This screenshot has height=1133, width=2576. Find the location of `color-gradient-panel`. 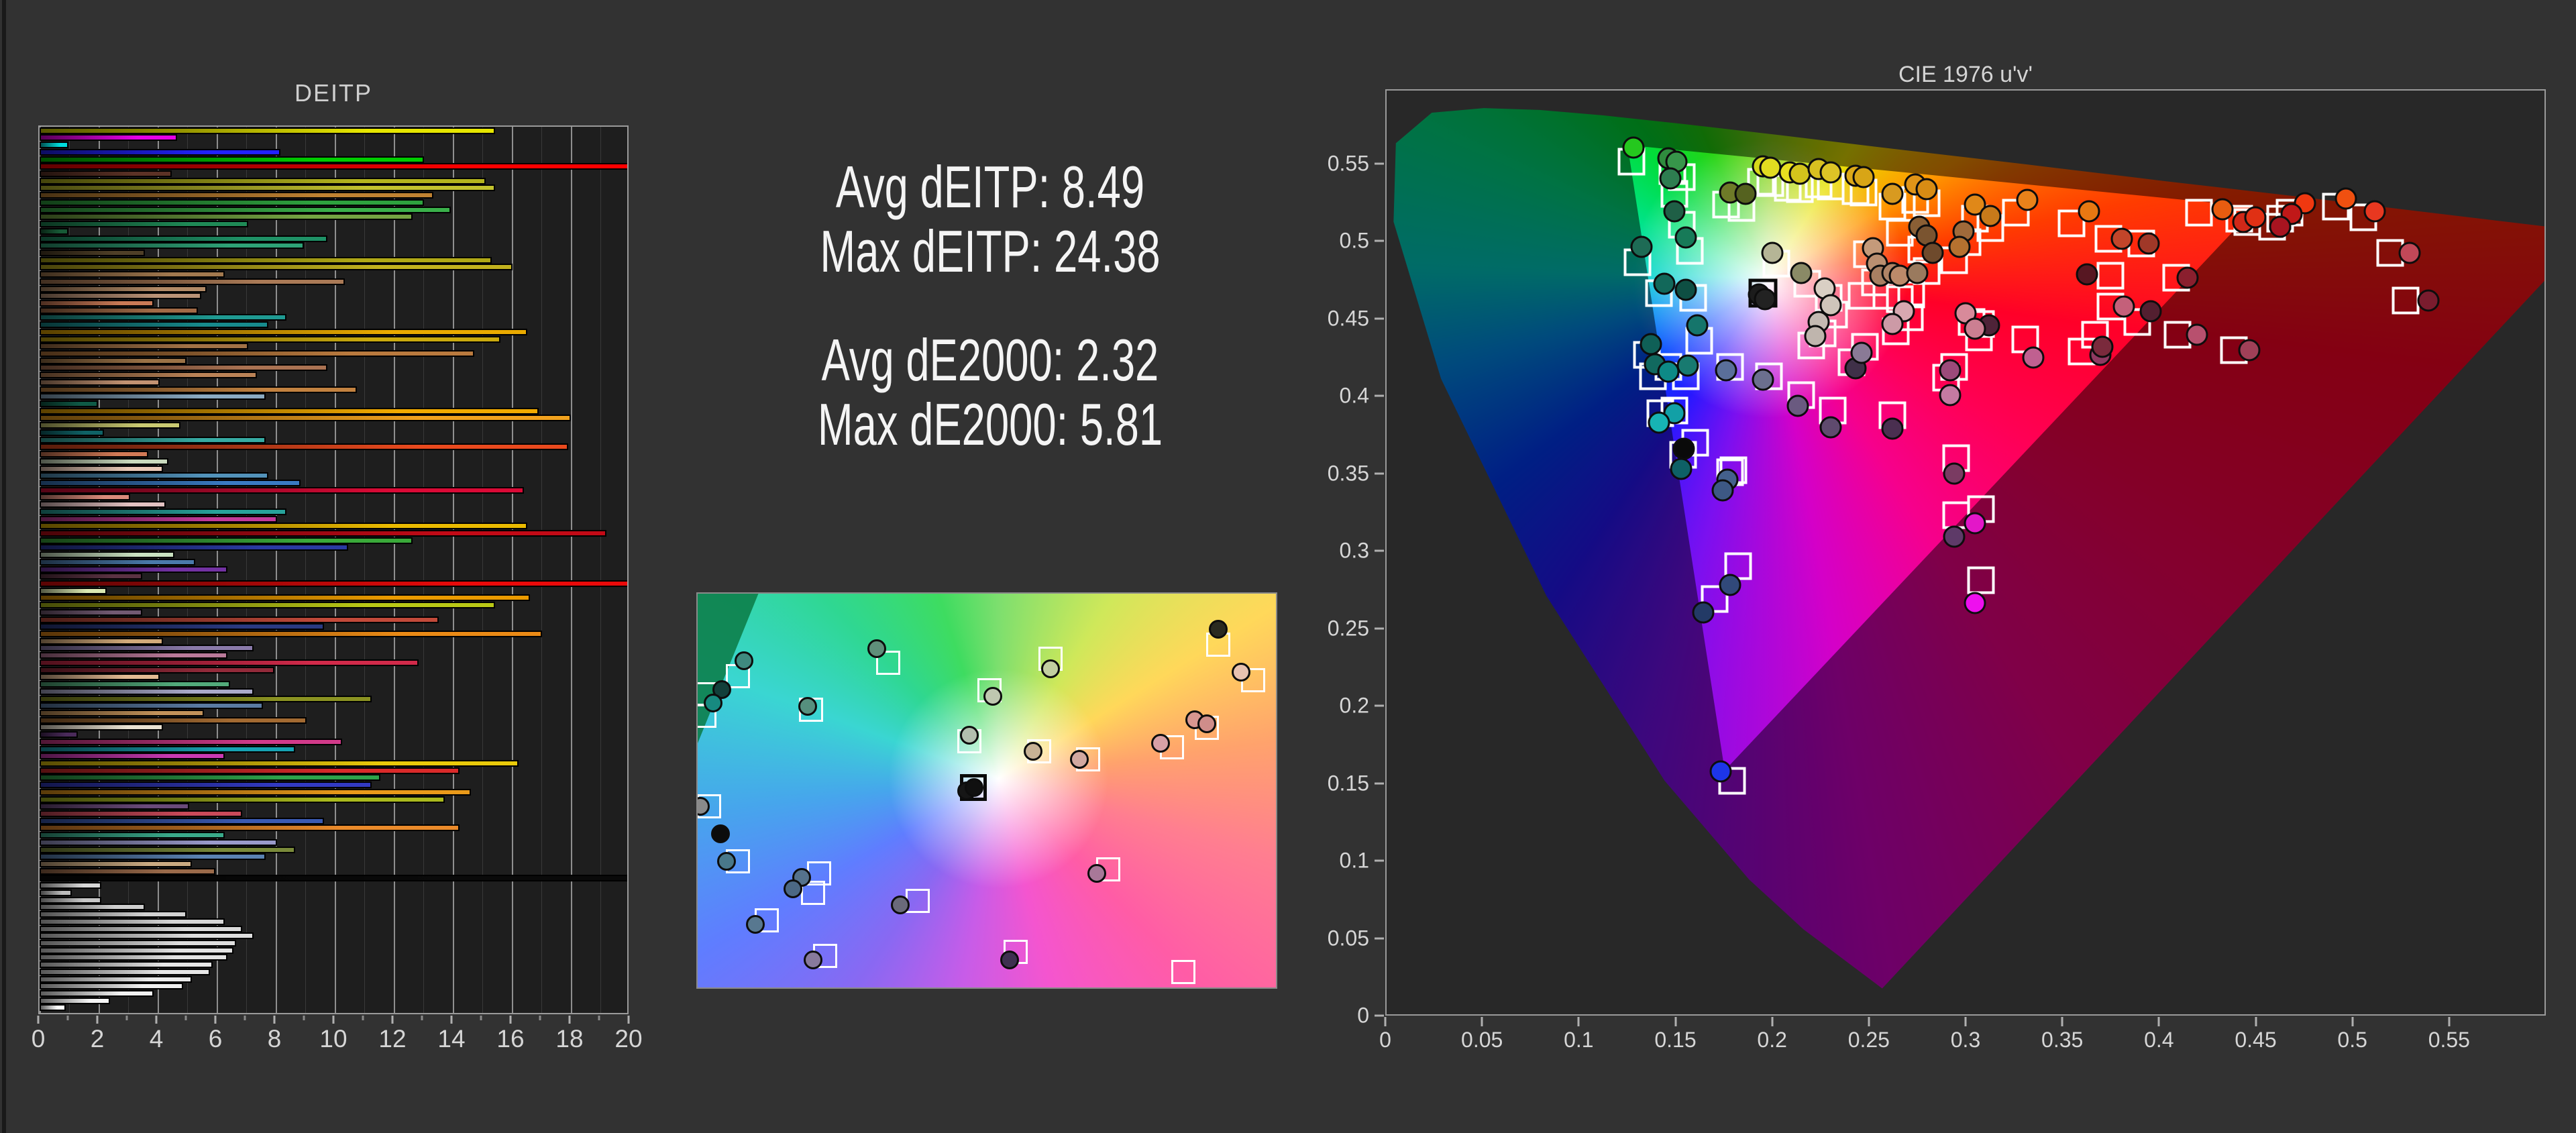

color-gradient-panel is located at coordinates (986, 790).